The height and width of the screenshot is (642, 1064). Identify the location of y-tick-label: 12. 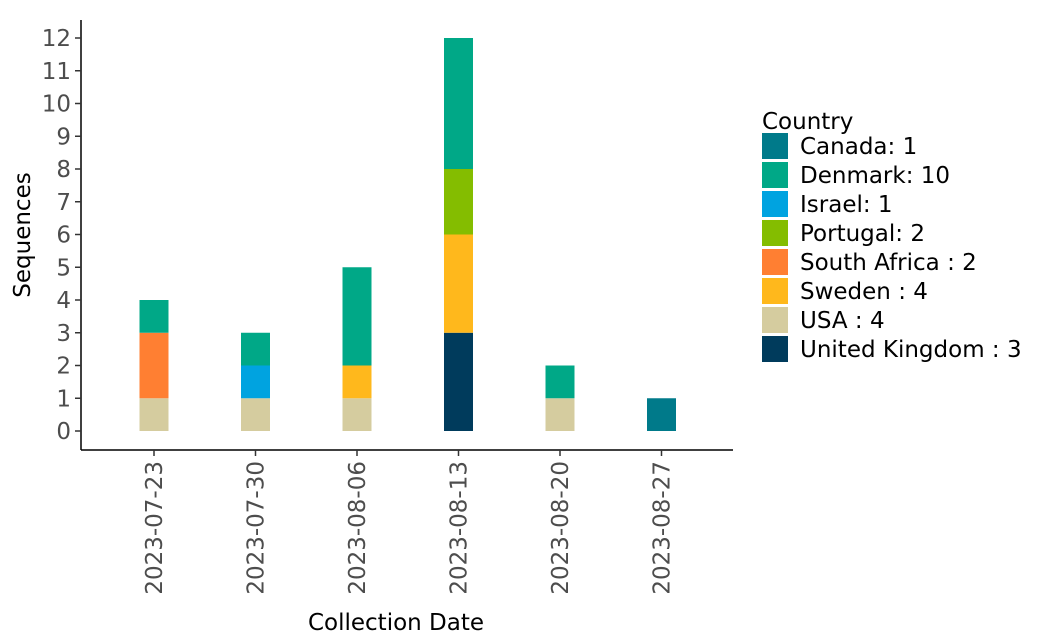
(56, 39).